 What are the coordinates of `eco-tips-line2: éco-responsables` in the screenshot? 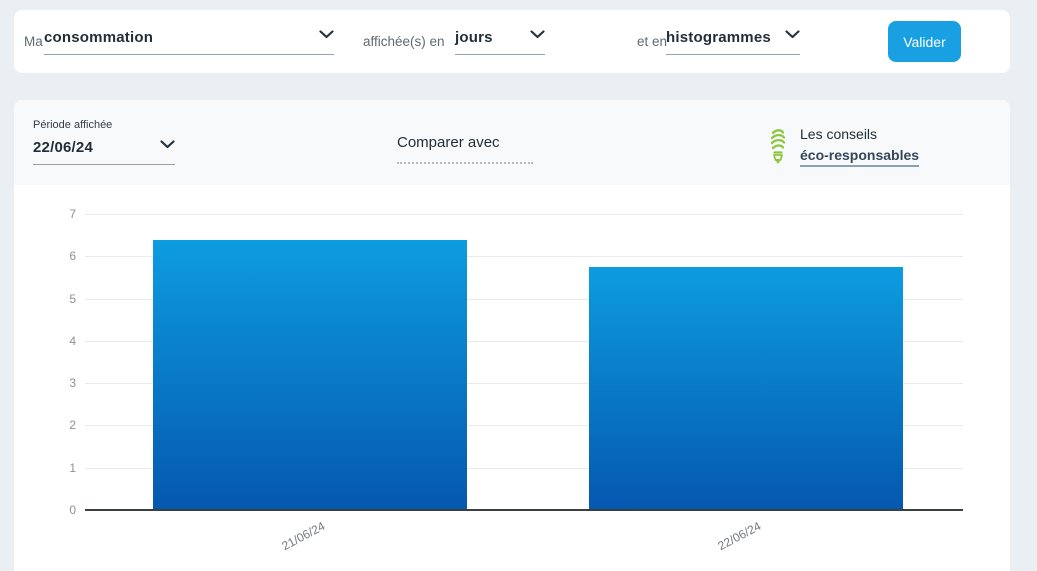 It's located at (860, 157).